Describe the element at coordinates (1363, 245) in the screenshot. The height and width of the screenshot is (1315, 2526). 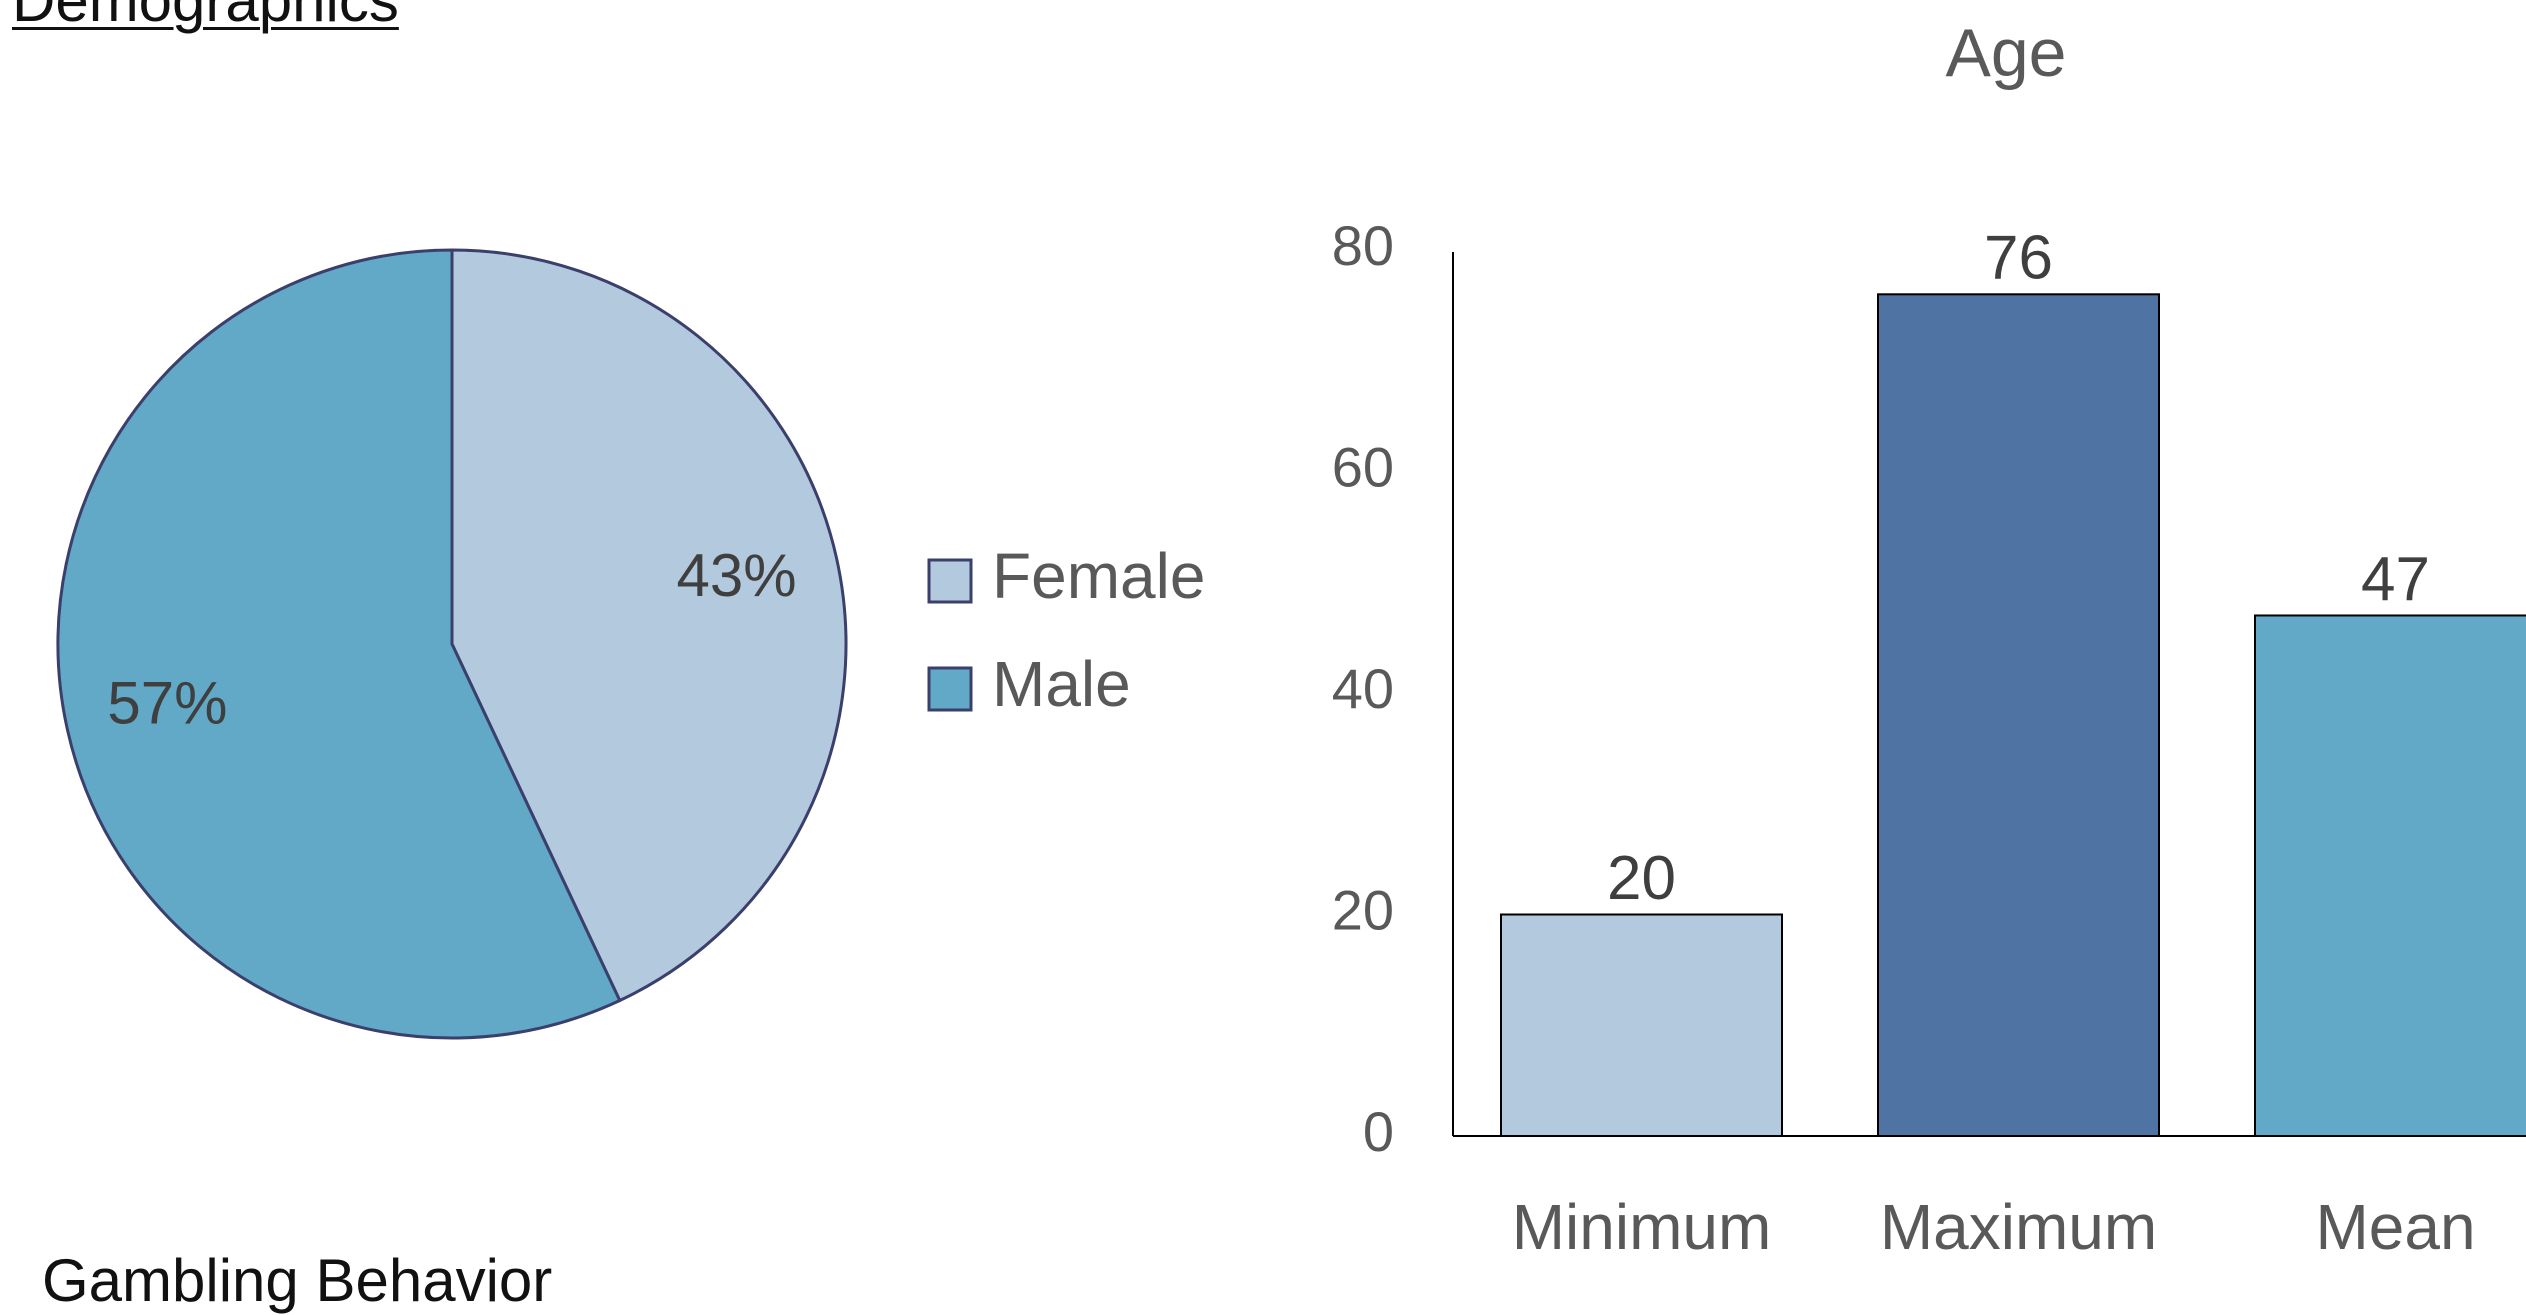
I see `y-tick-label: 80` at that location.